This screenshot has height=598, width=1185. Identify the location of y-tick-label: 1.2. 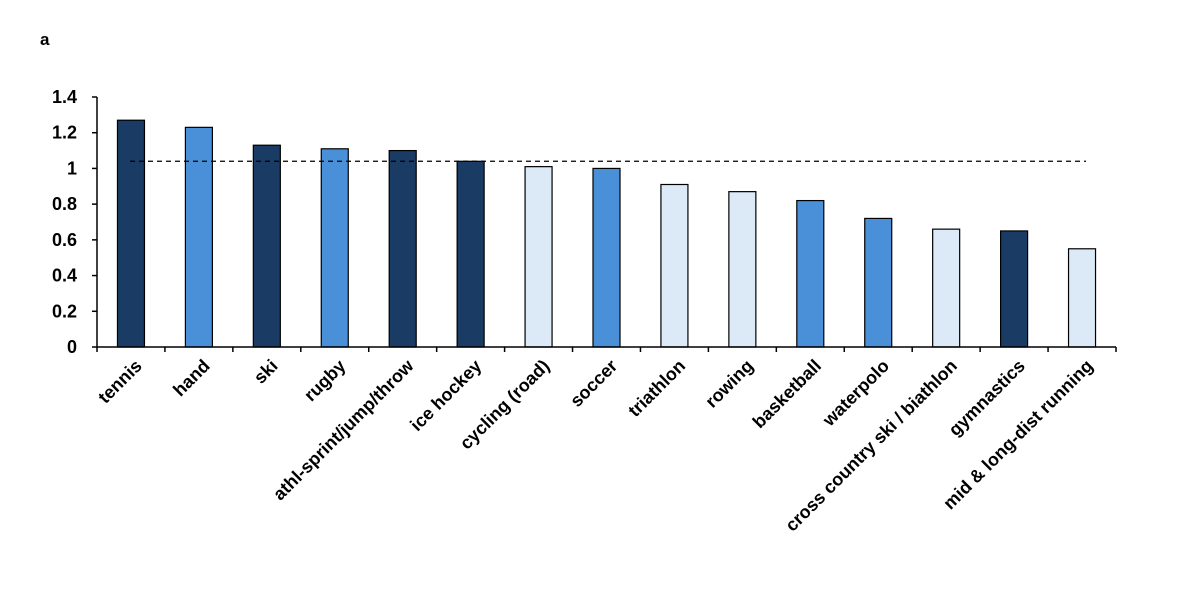
(64, 133).